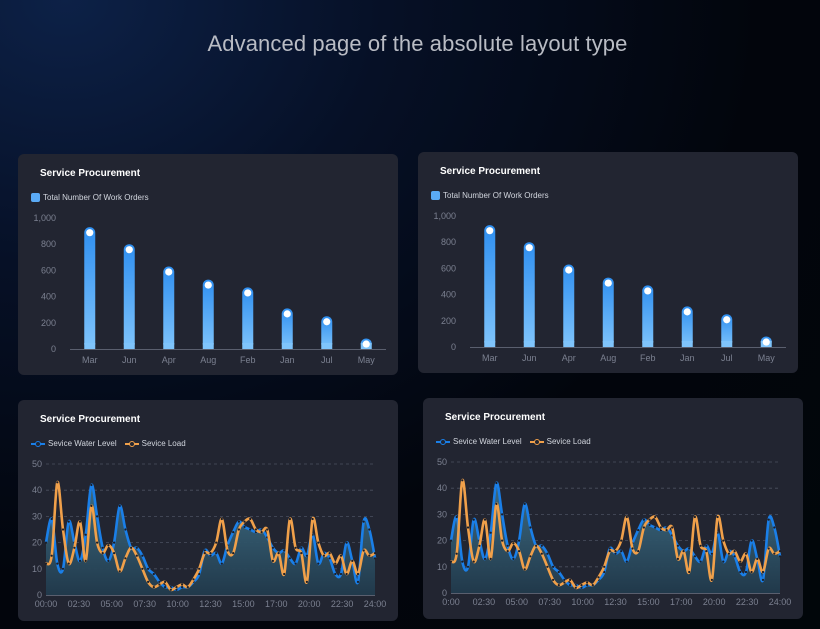 The height and width of the screenshot is (629, 820). What do you see at coordinates (549, 602) in the screenshot?
I see `x-tick-label: 07:30` at bounding box center [549, 602].